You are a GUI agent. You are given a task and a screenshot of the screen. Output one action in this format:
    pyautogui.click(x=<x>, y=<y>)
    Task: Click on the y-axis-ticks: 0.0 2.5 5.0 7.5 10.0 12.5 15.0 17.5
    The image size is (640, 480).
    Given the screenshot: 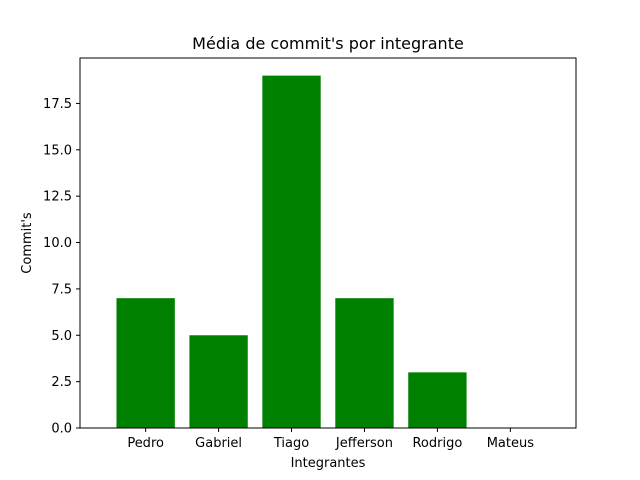 What is the action you would take?
    pyautogui.click(x=61, y=267)
    